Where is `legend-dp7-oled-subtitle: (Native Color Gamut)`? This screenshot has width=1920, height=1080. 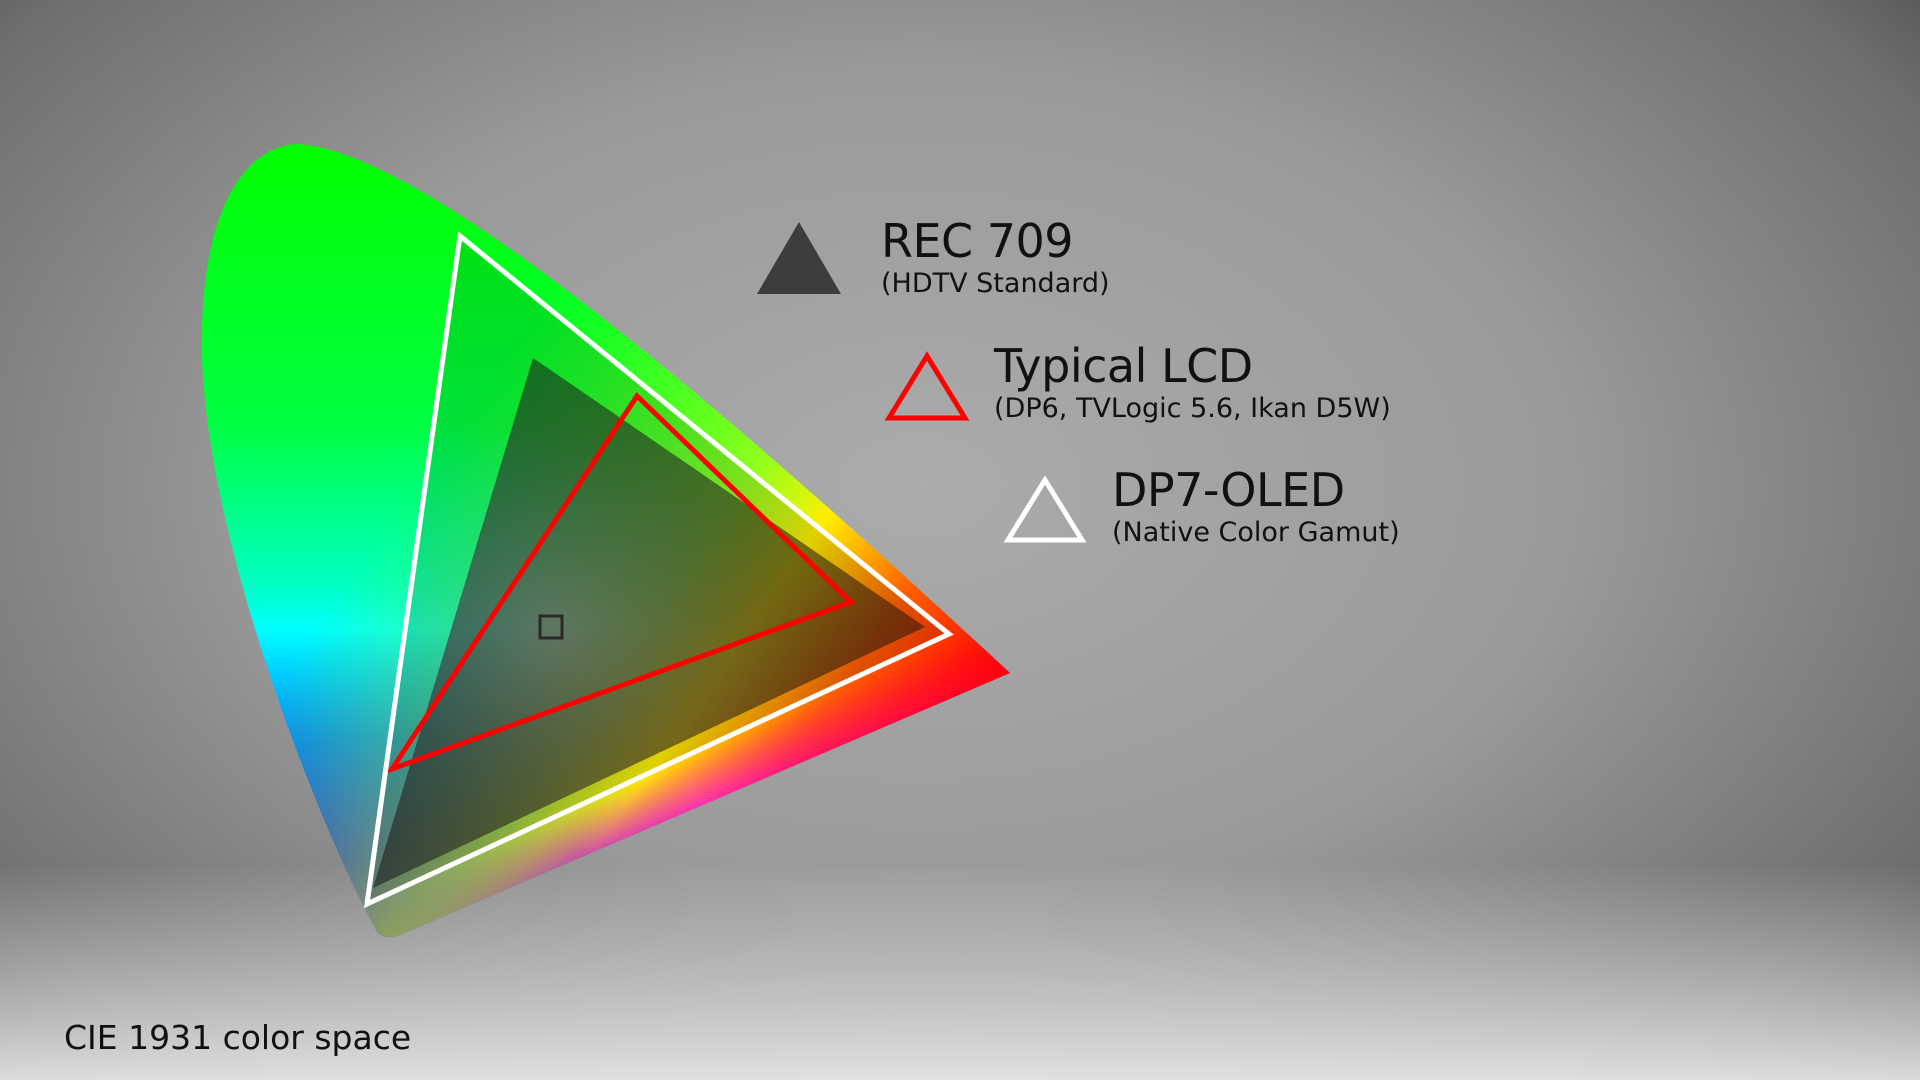 legend-dp7-oled-subtitle: (Native Color Gamut) is located at coordinates (1256, 532).